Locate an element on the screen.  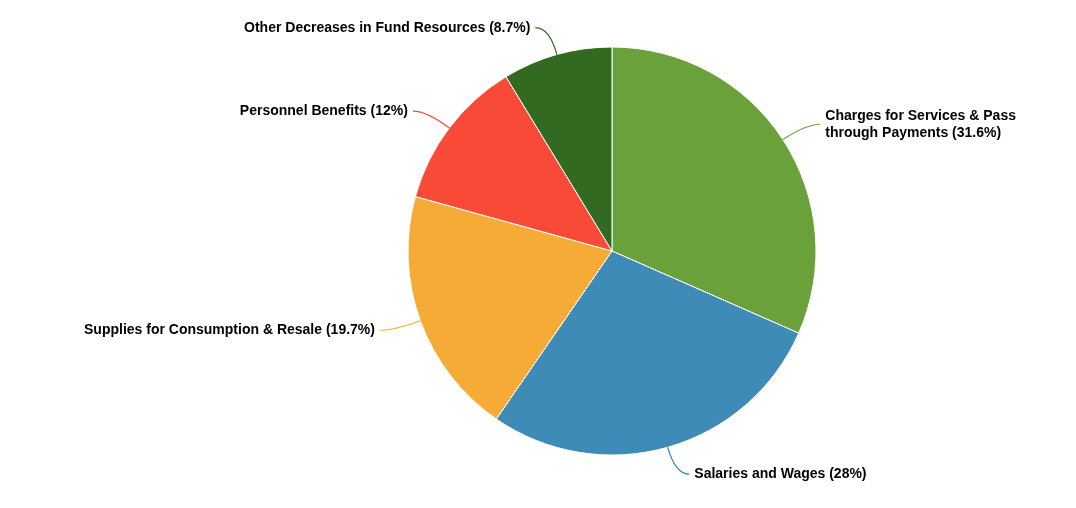
slice-label: Salaries and Wages (28%) is located at coordinates (780, 472).